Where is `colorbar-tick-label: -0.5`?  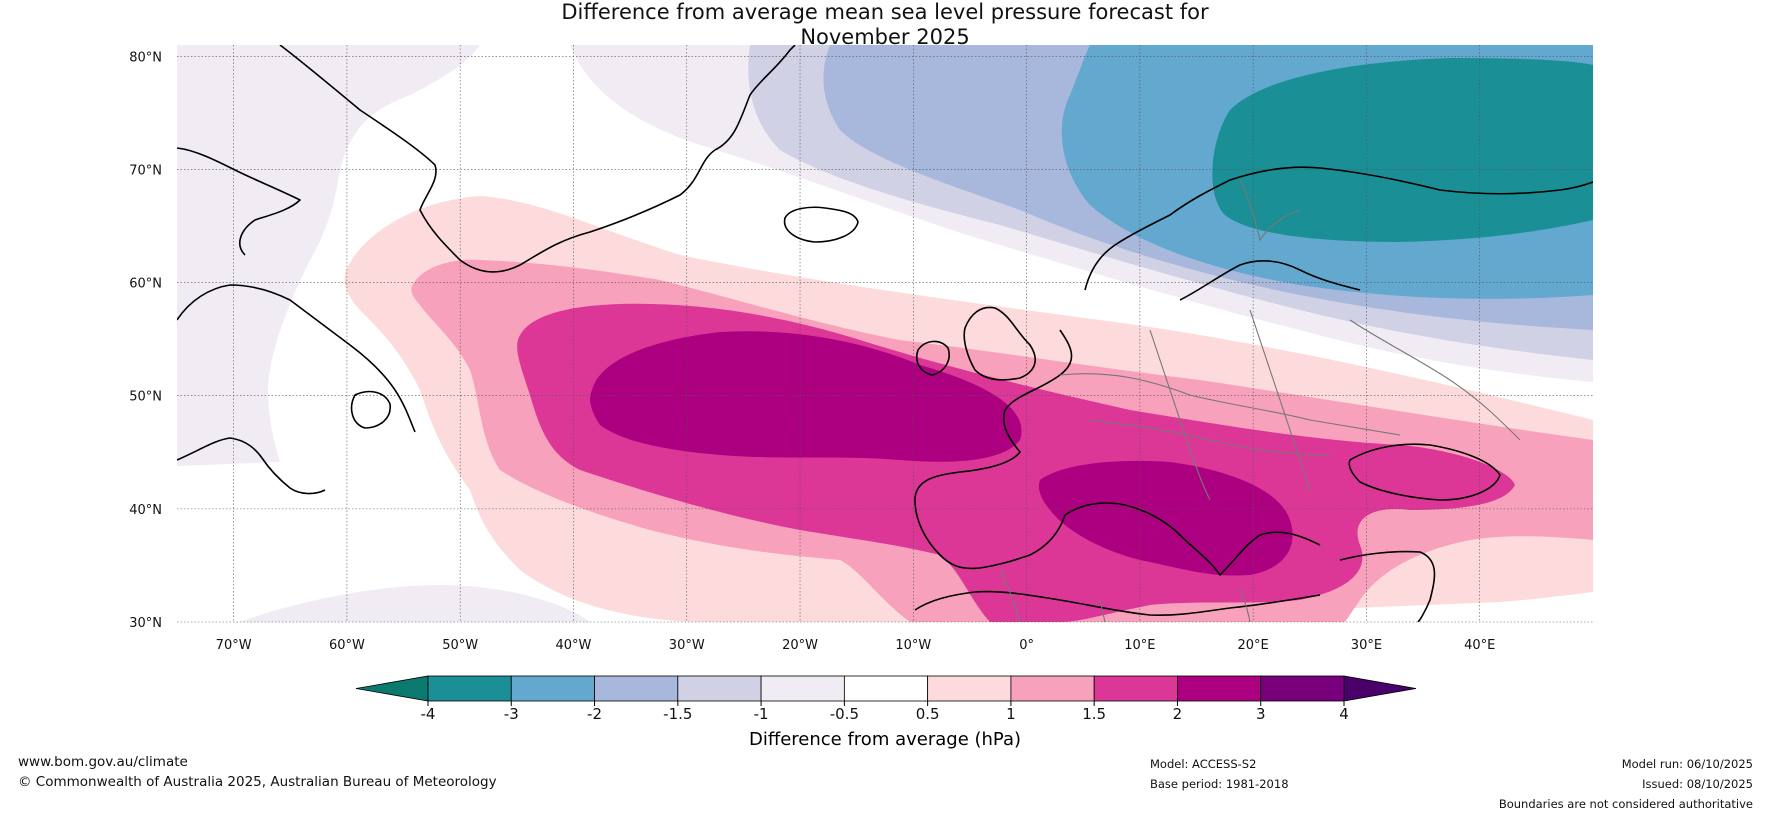
colorbar-tick-label: -0.5 is located at coordinates (844, 714).